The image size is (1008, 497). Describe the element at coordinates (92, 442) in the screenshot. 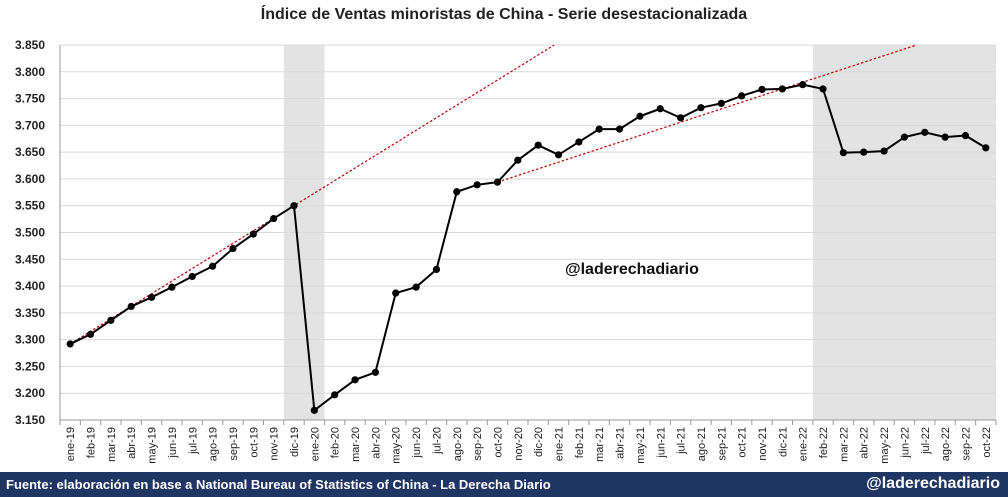

I see `x-tick-label: feb-19` at that location.